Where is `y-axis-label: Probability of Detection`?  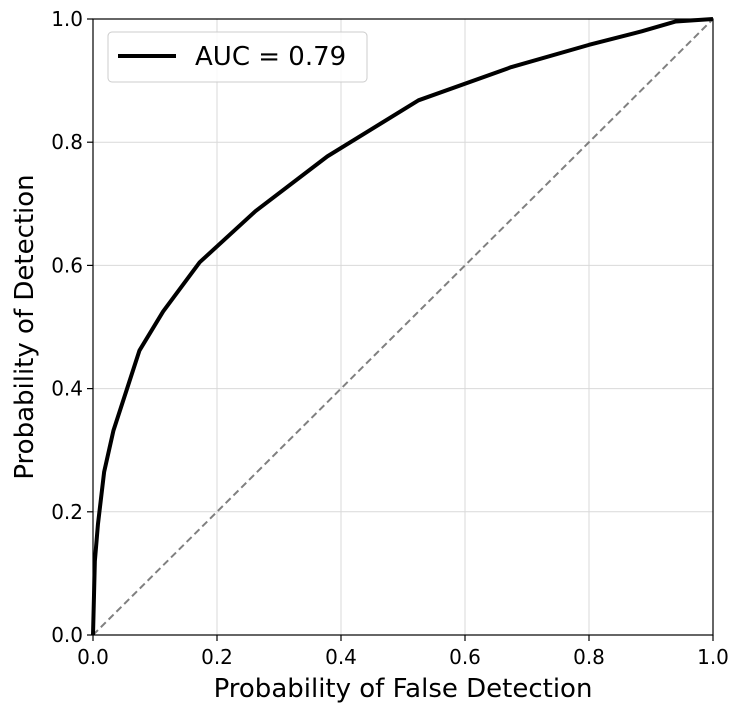
y-axis-label: Probability of Detection is located at coordinates (25, 326).